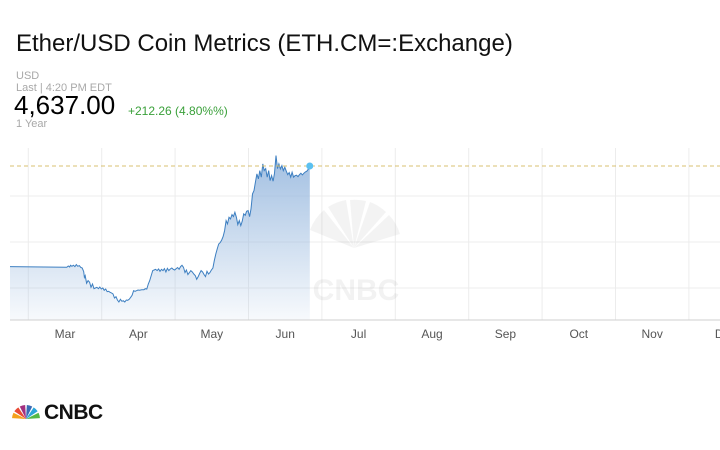  What do you see at coordinates (178, 111) in the screenshot?
I see `price-change: +212.26 (4.80%%)` at bounding box center [178, 111].